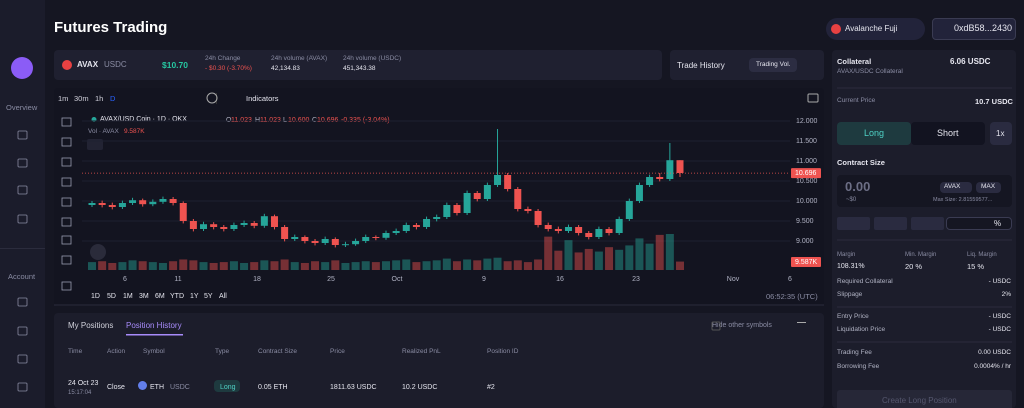 Image resolution: width=1024 pixels, height=408 pixels. Describe the element at coordinates (63, 98) in the screenshot. I see `interval: 1m` at that location.